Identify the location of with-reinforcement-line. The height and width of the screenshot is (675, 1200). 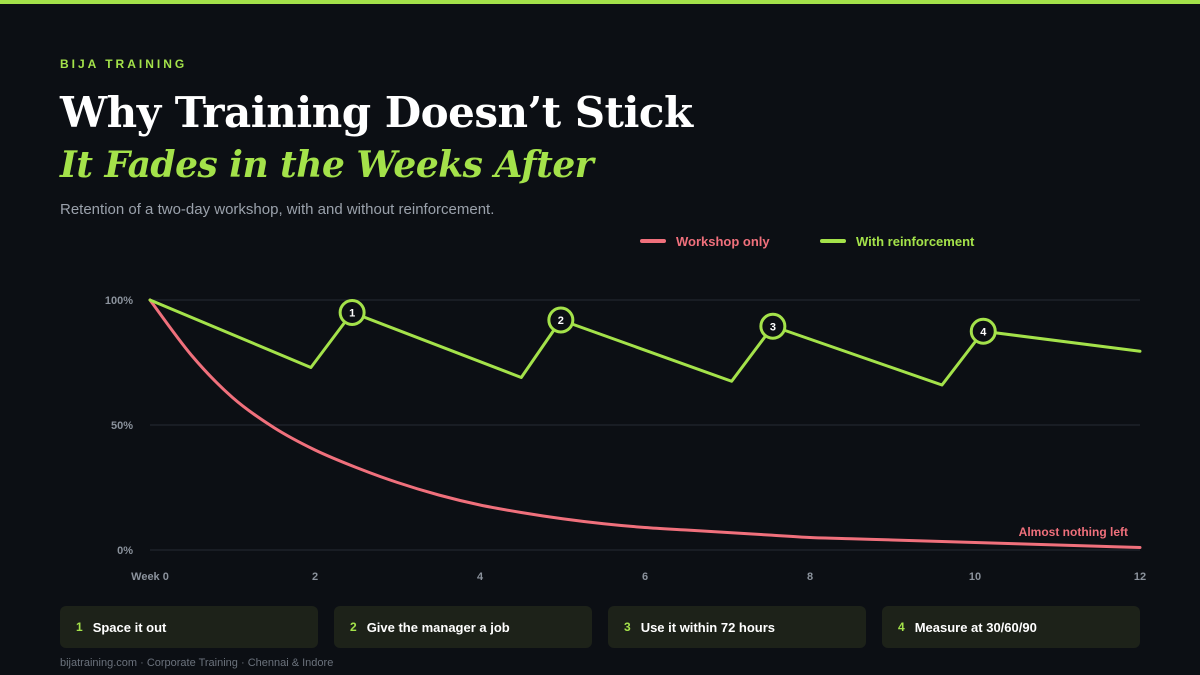
(645, 342).